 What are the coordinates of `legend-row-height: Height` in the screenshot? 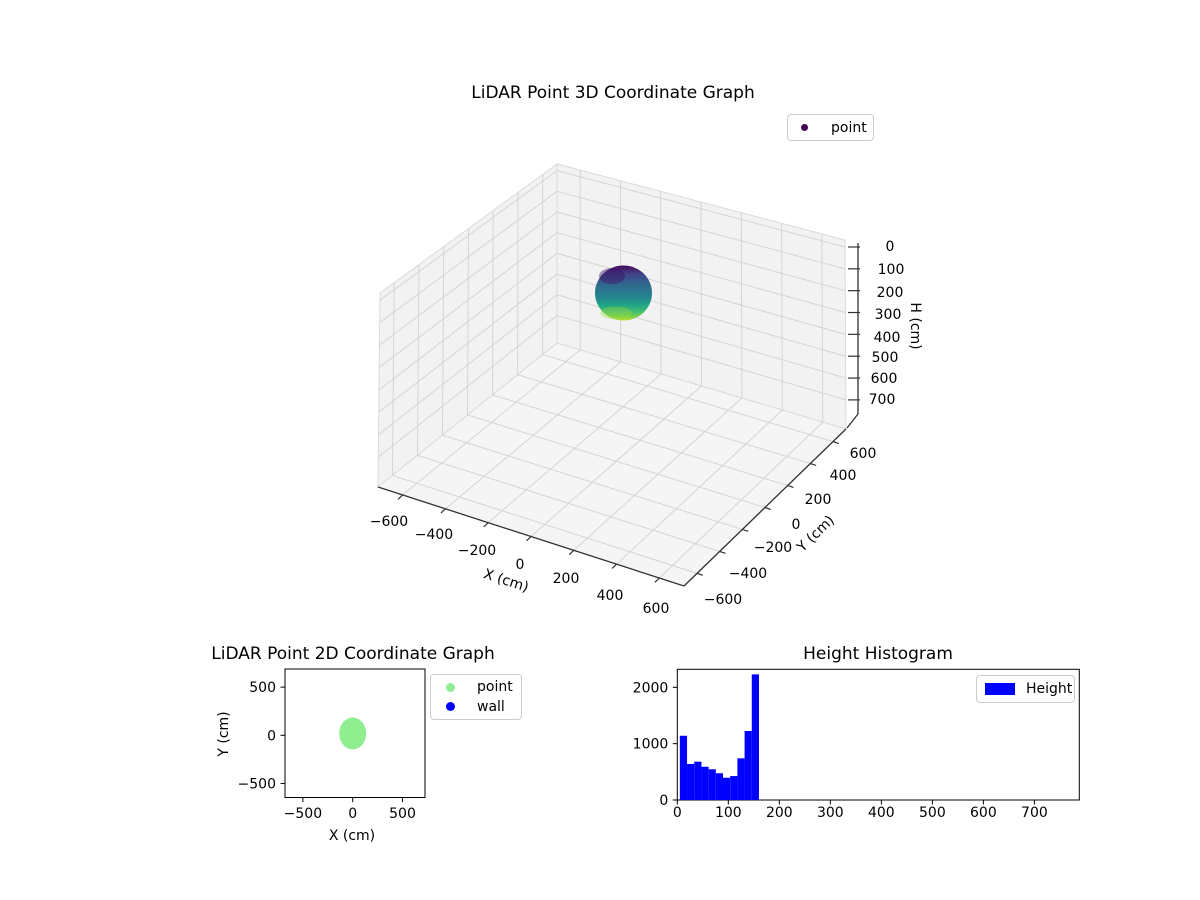 It's located at (1025, 689).